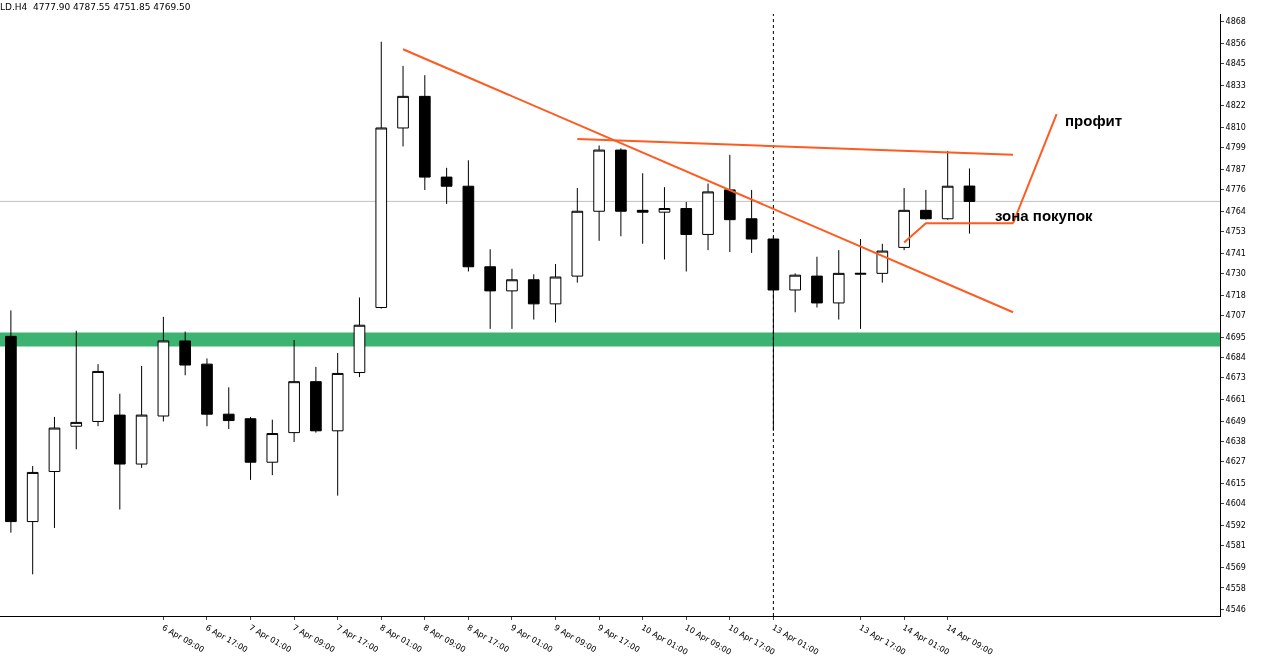 The height and width of the screenshot is (657, 1280). Describe the element at coordinates (1235, 296) in the screenshot. I see `y-tick-label: 4718` at that location.